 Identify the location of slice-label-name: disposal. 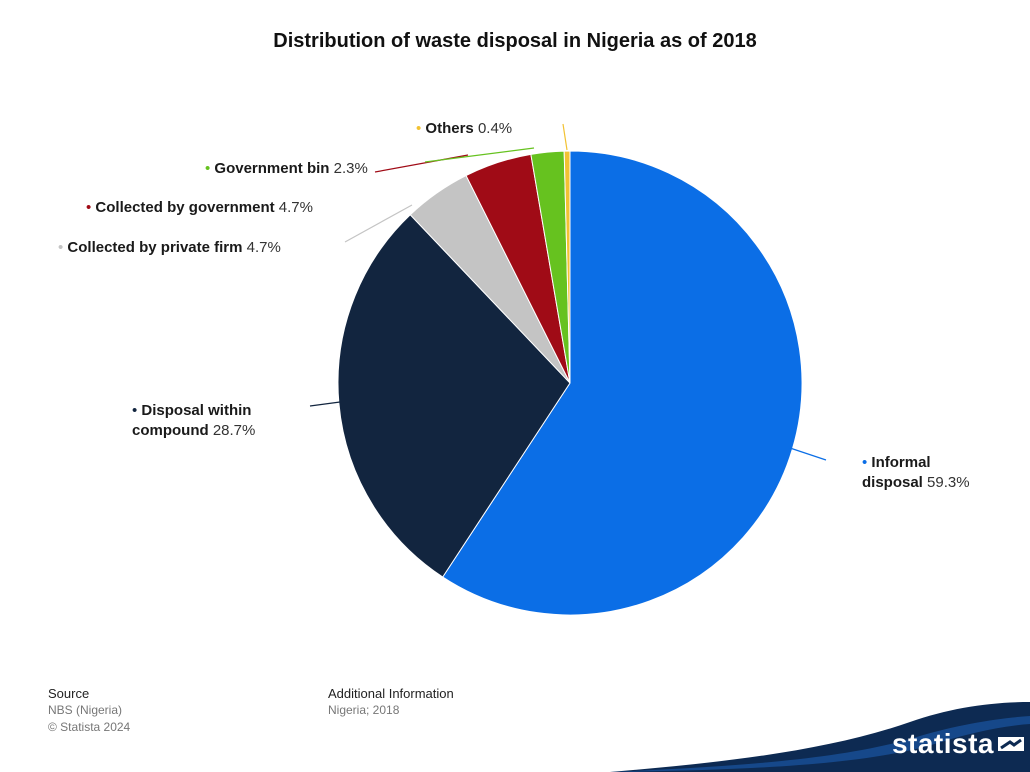
(892, 482).